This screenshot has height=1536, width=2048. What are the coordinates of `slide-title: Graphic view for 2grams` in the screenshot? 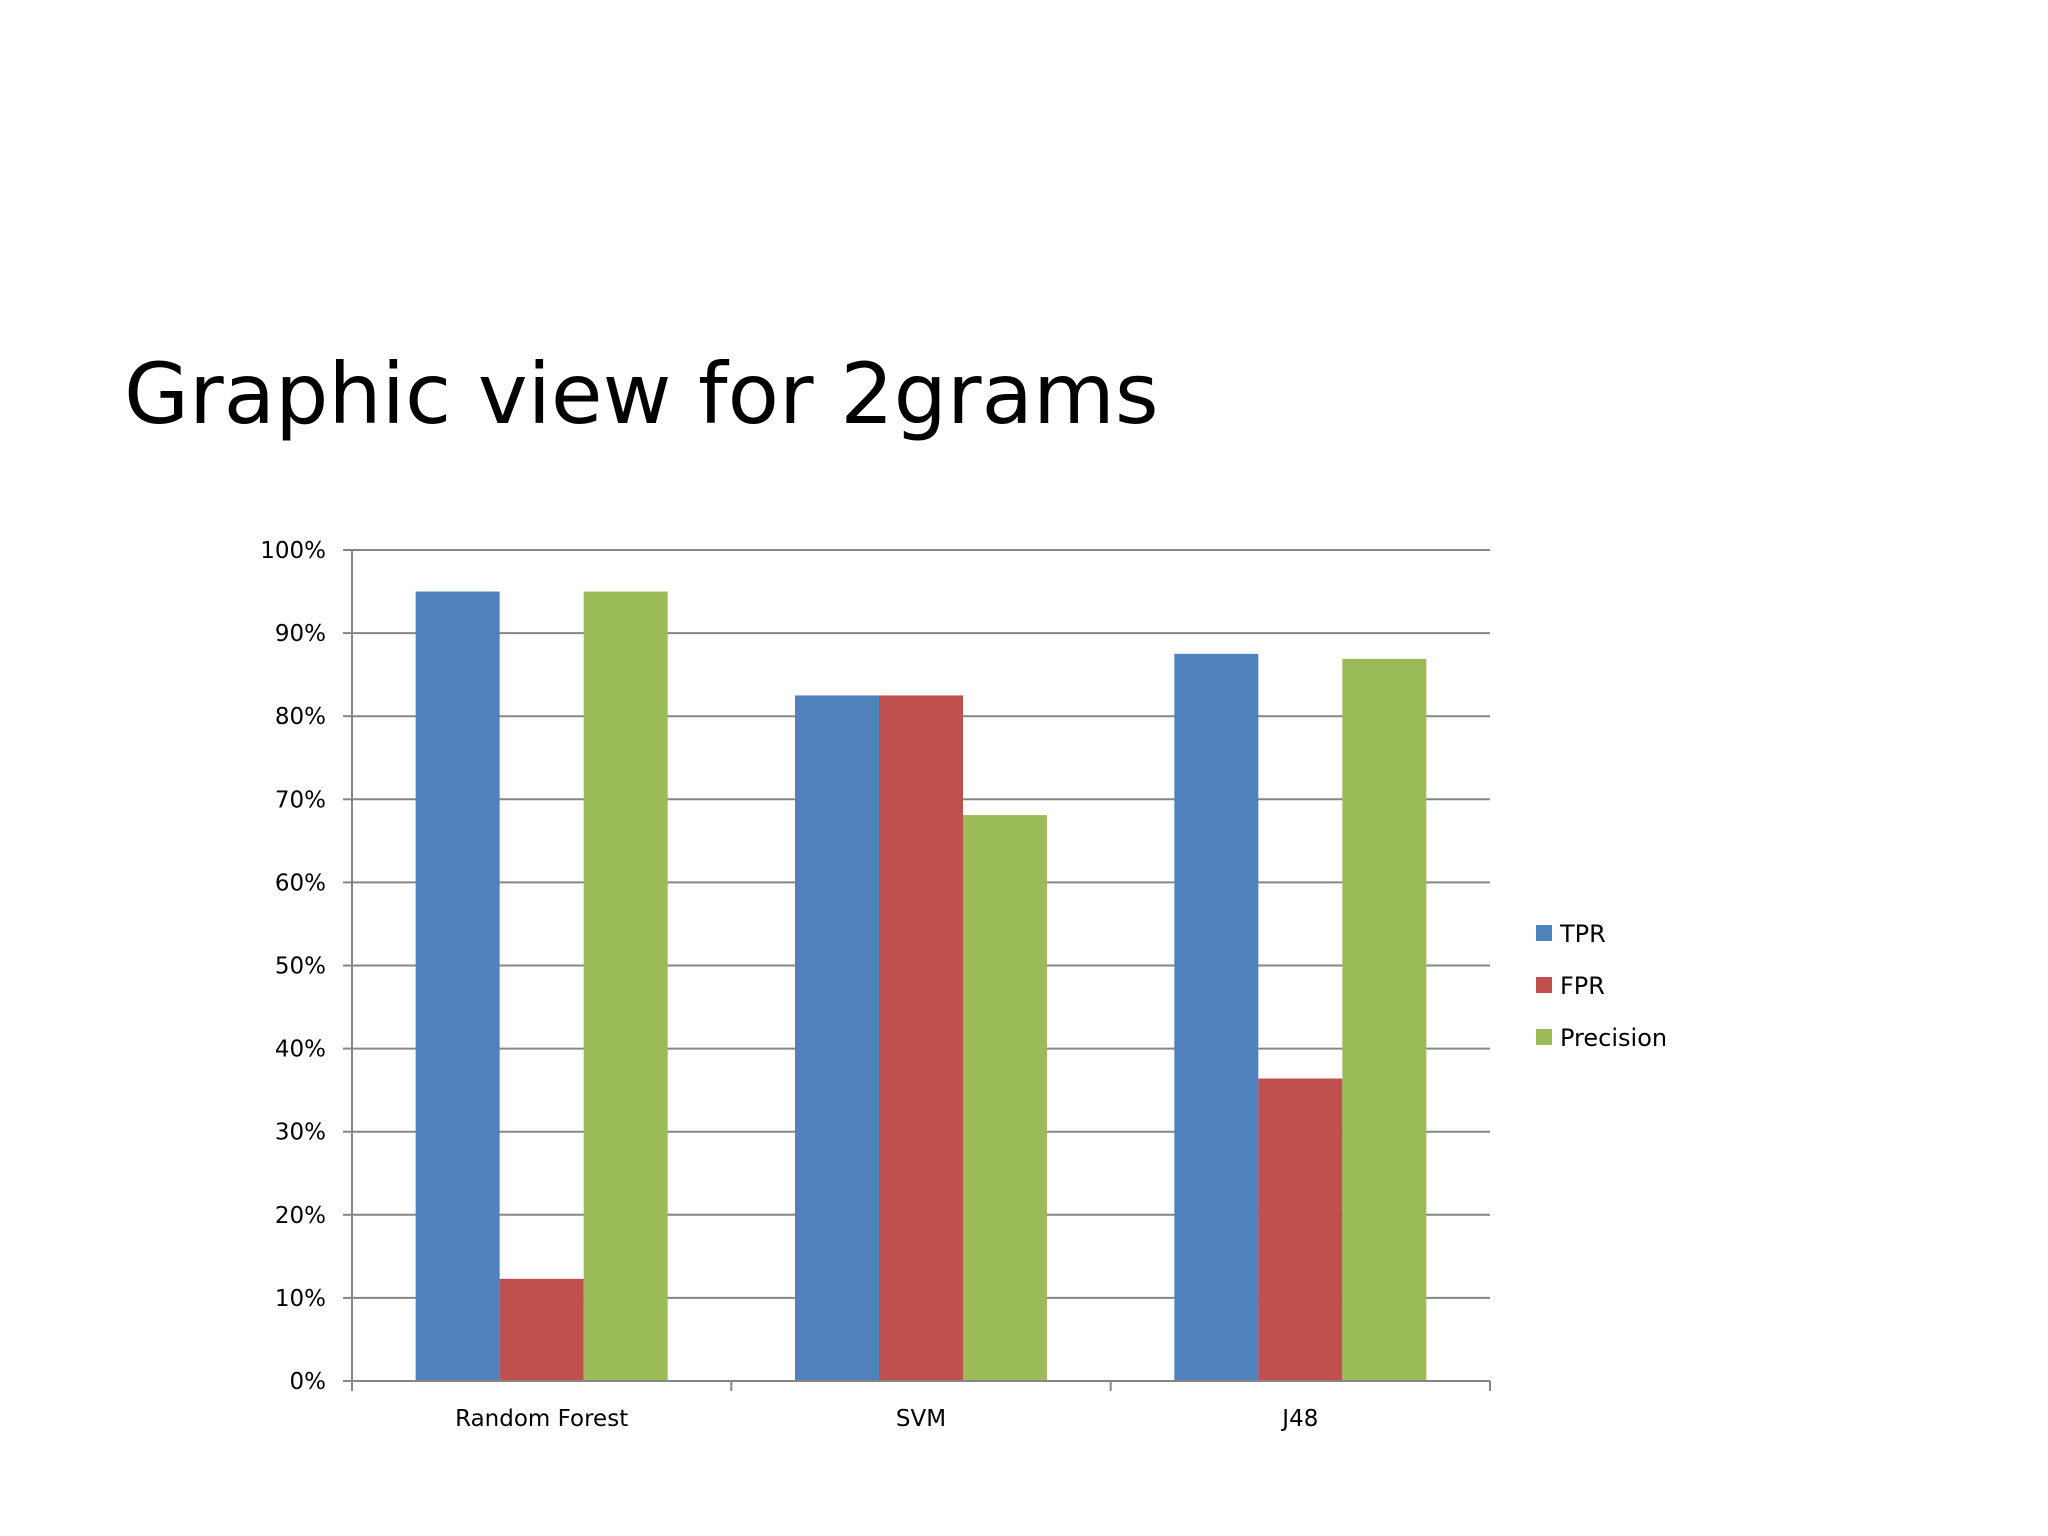 It's located at (641, 394).